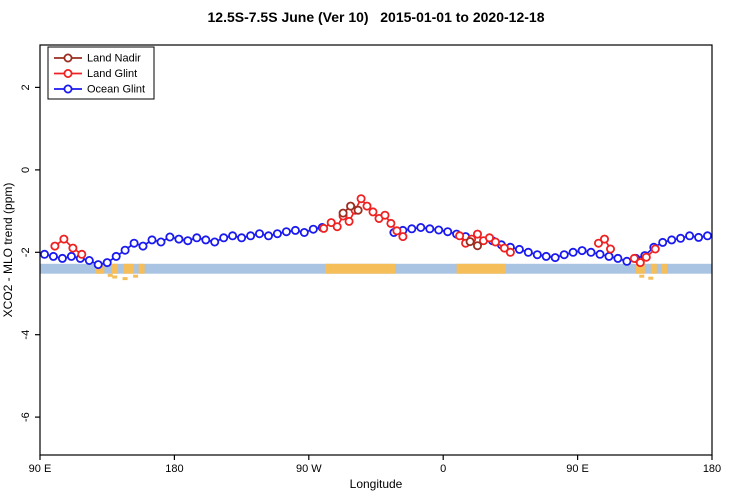 This screenshot has width=750, height=500. I want to click on y-tick-label: -2, so click(26, 252).